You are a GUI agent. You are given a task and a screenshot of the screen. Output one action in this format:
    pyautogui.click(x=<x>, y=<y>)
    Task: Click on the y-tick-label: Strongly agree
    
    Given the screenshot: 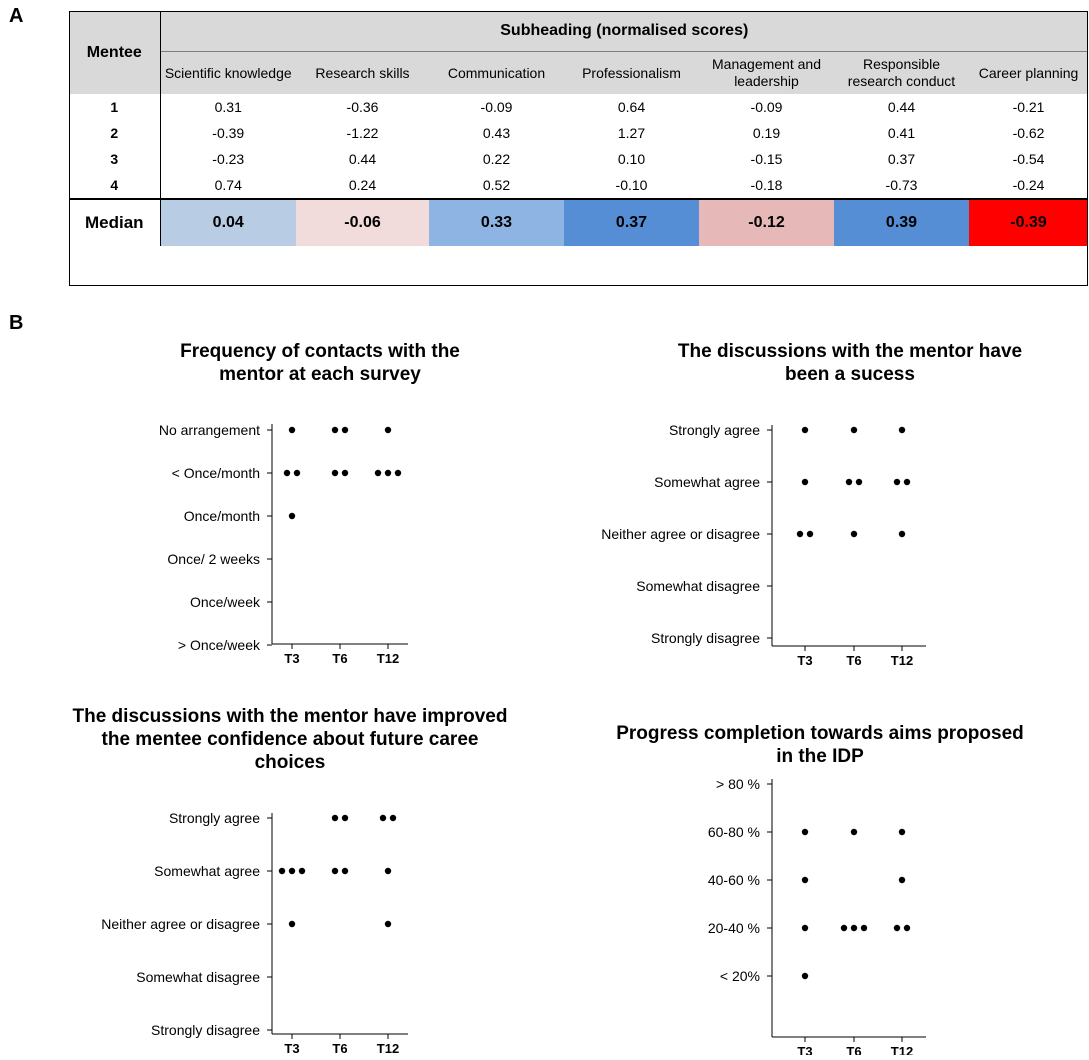 What is the action you would take?
    pyautogui.click(x=714, y=430)
    